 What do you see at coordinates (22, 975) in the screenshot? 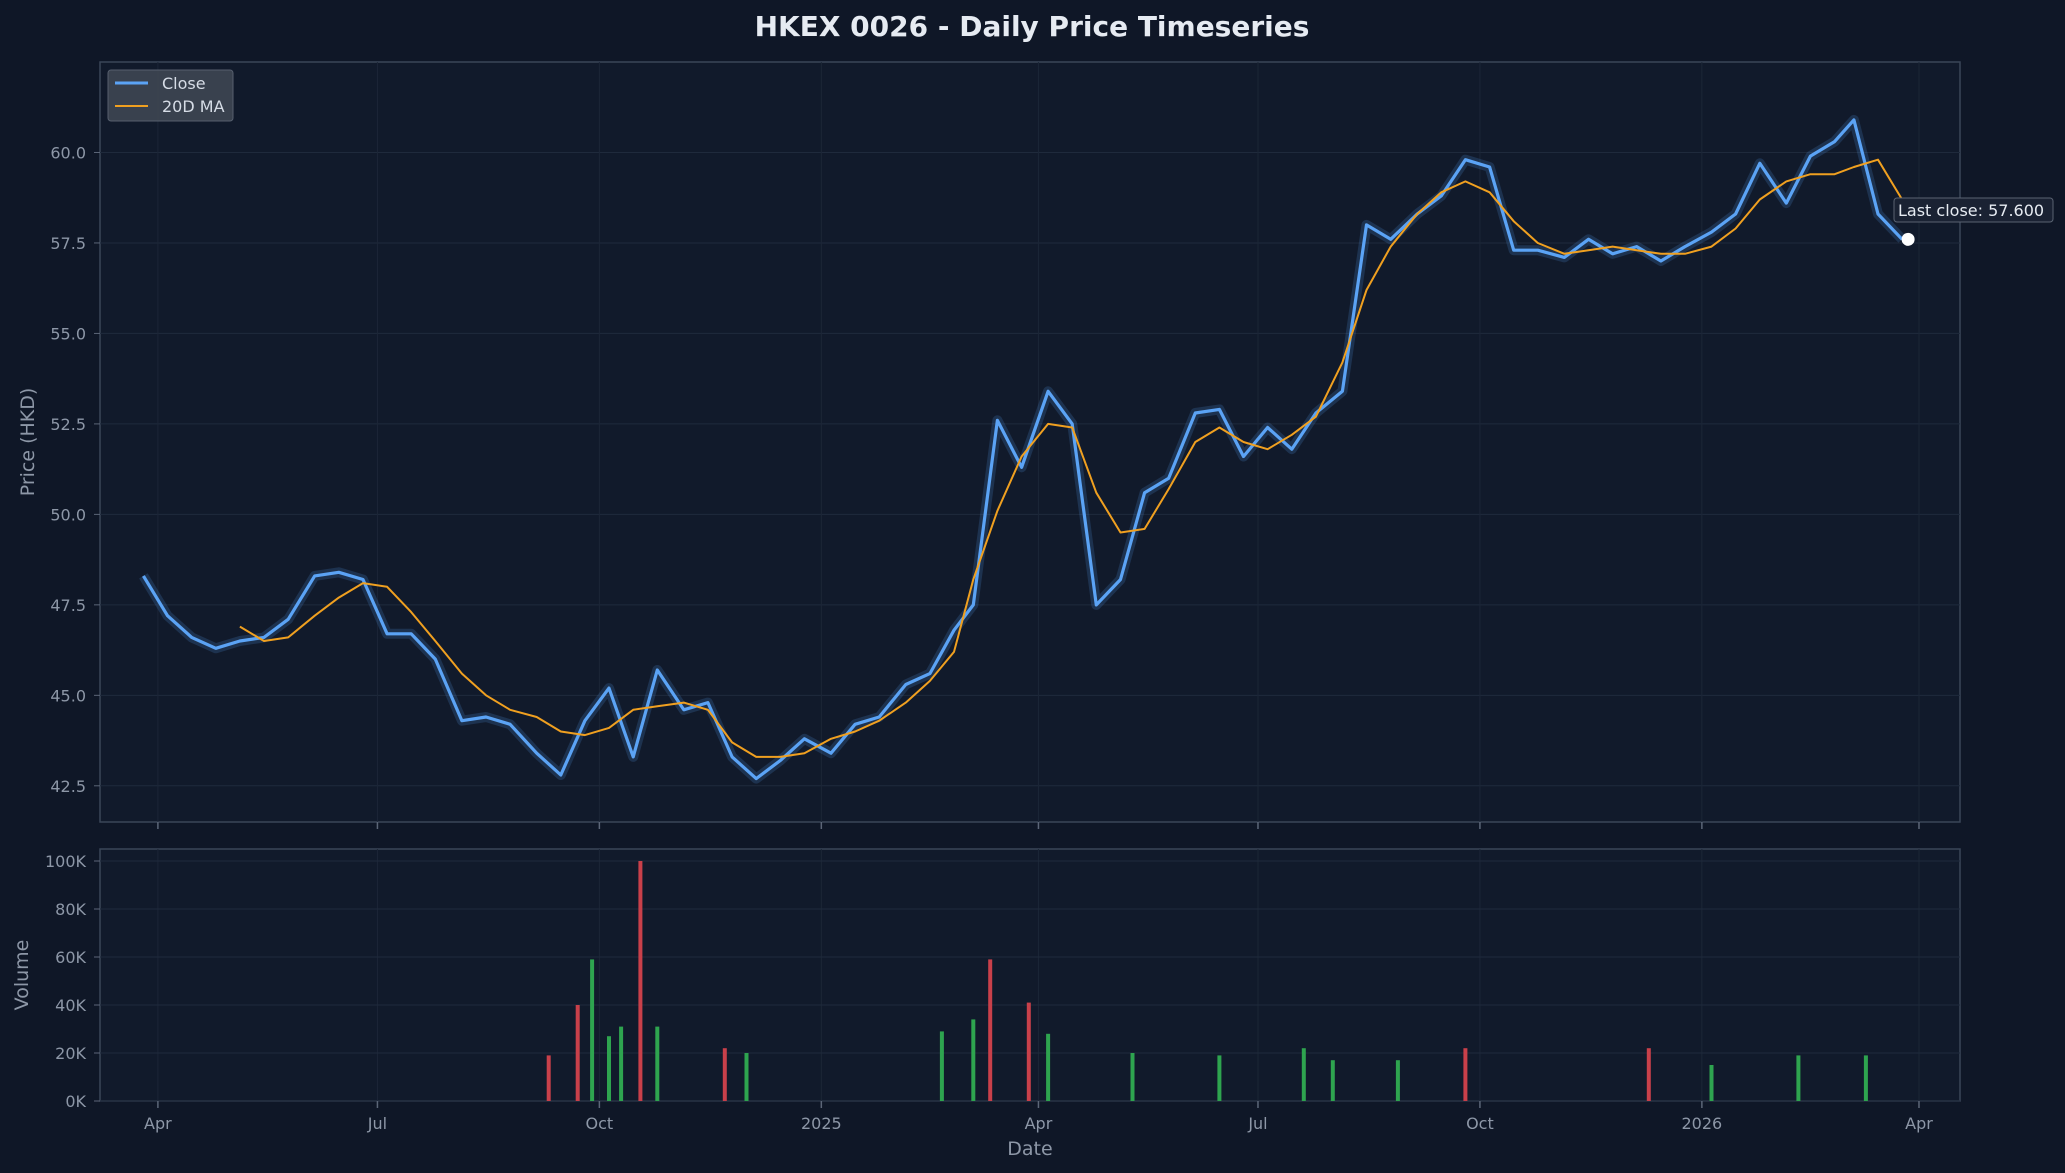
I see `volume-y-axis-label: Volume` at bounding box center [22, 975].